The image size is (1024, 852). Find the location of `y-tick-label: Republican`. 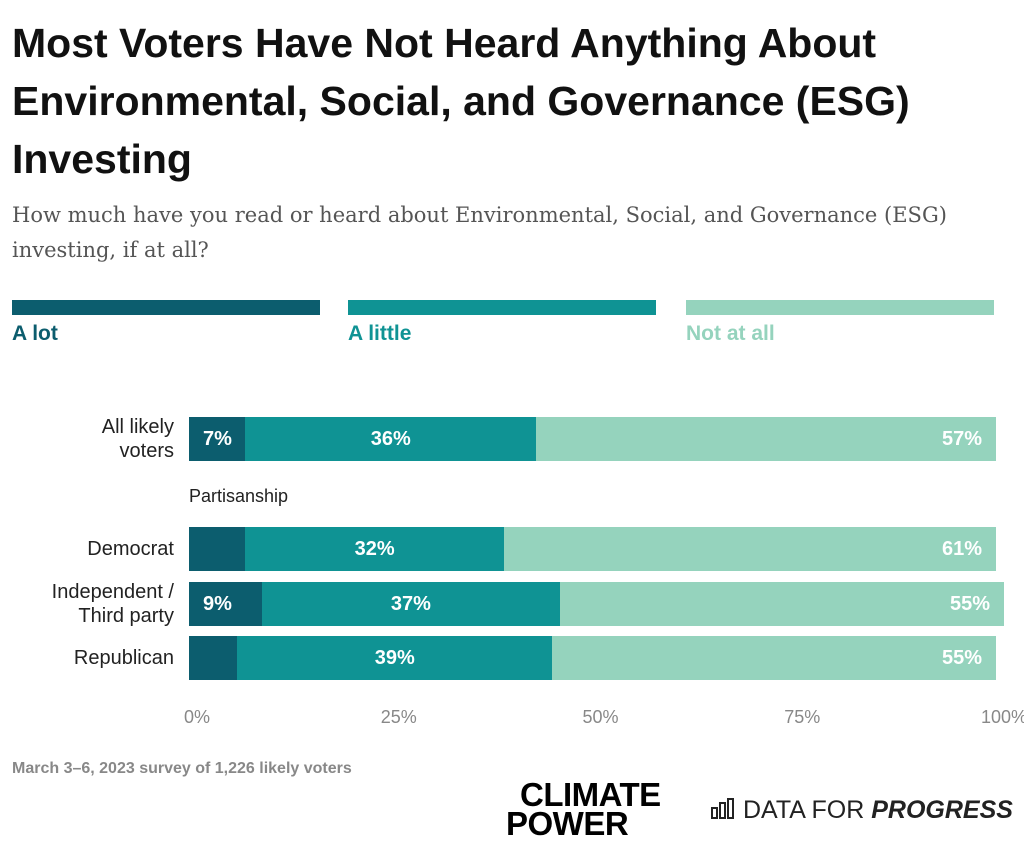

y-tick-label: Republican is located at coordinates (123, 658).